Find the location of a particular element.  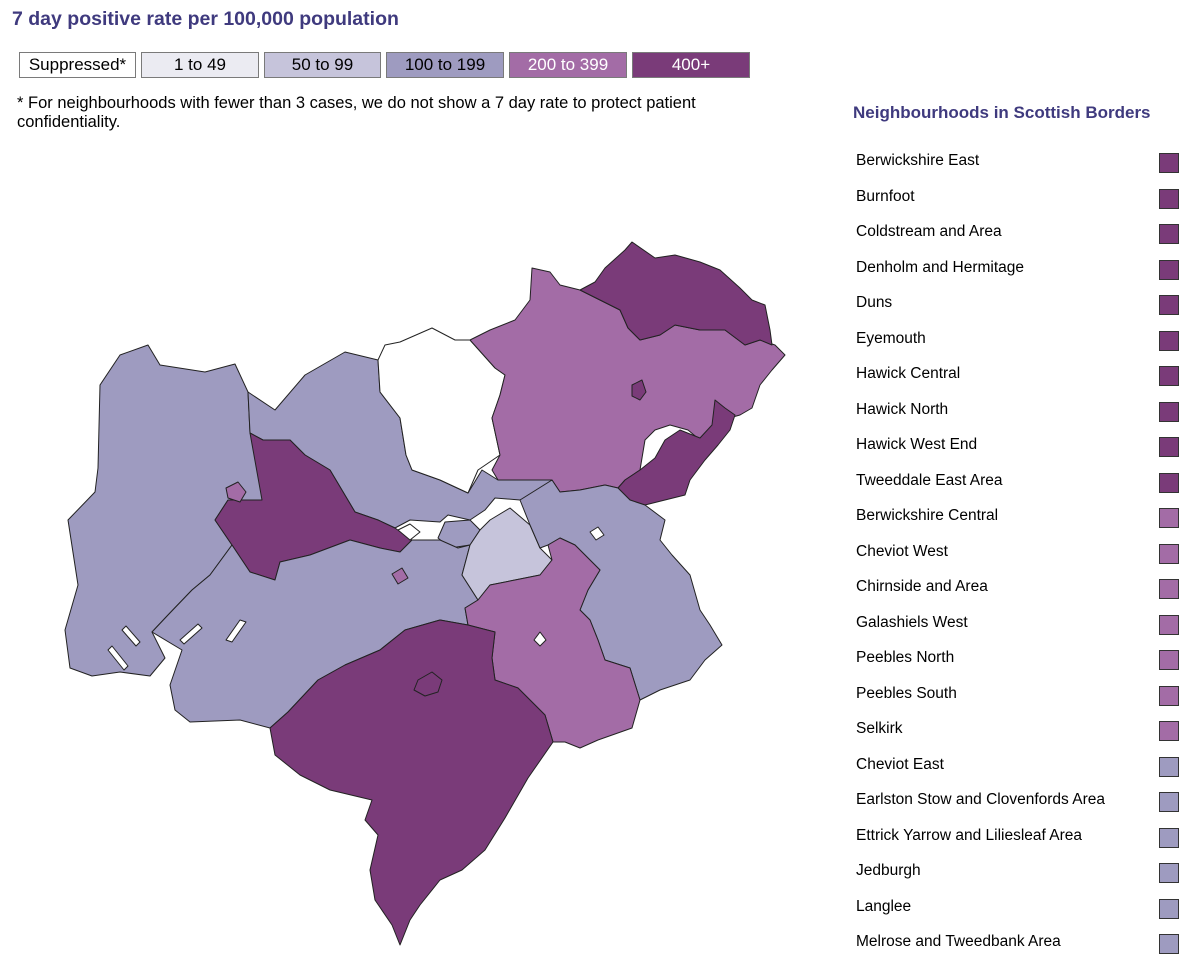

neighbourhood-name: Langlee is located at coordinates (884, 906).